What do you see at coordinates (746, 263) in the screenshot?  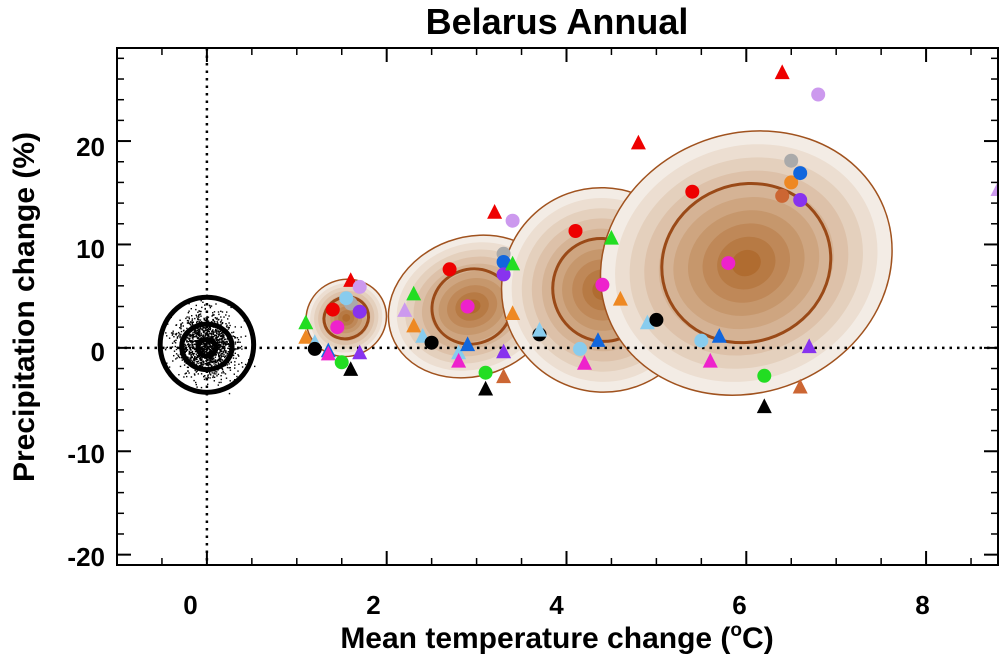 I see `period-4-distribution` at bounding box center [746, 263].